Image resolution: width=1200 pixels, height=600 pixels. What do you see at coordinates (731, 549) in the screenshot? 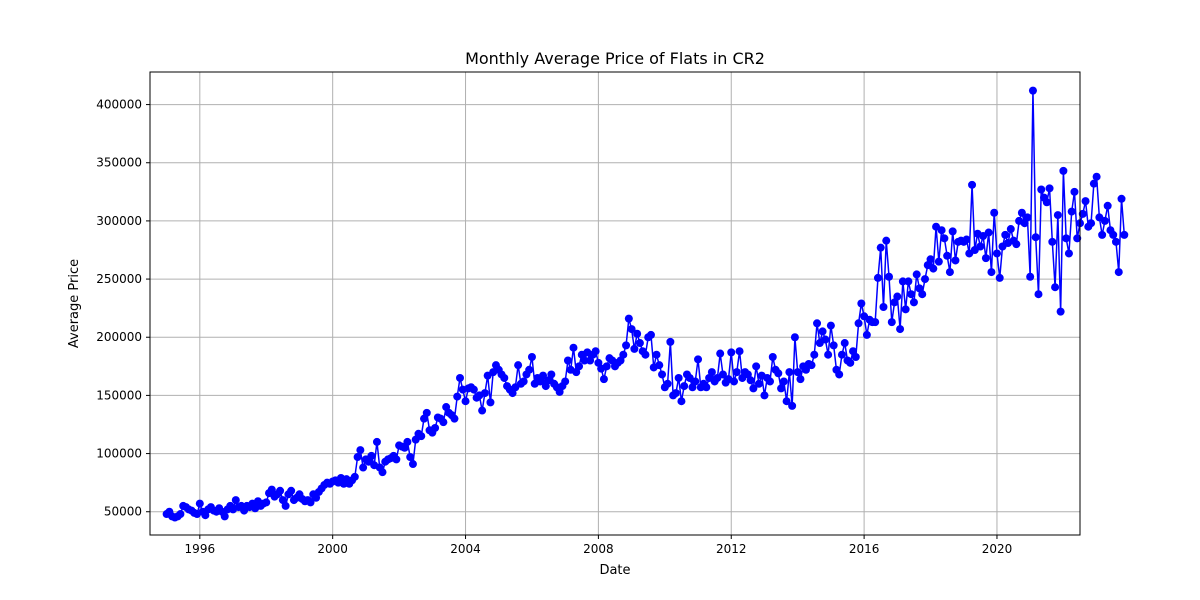
I see `x-tick-label: 2012` at bounding box center [731, 549].